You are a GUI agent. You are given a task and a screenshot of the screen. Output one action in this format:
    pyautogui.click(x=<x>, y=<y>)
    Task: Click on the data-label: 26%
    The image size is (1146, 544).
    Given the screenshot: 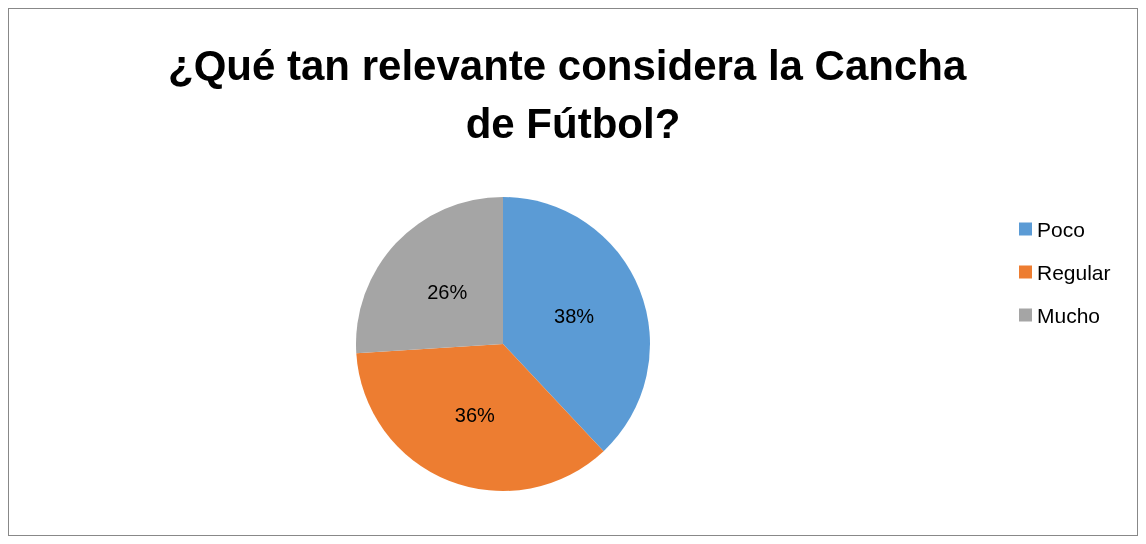 What is the action you would take?
    pyautogui.click(x=447, y=291)
    